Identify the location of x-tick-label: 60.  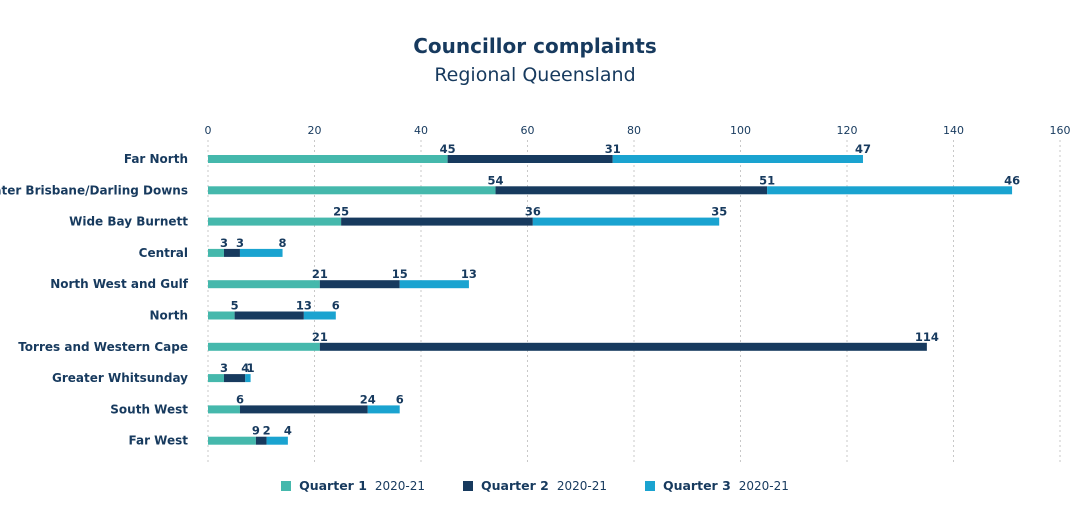
(528, 130).